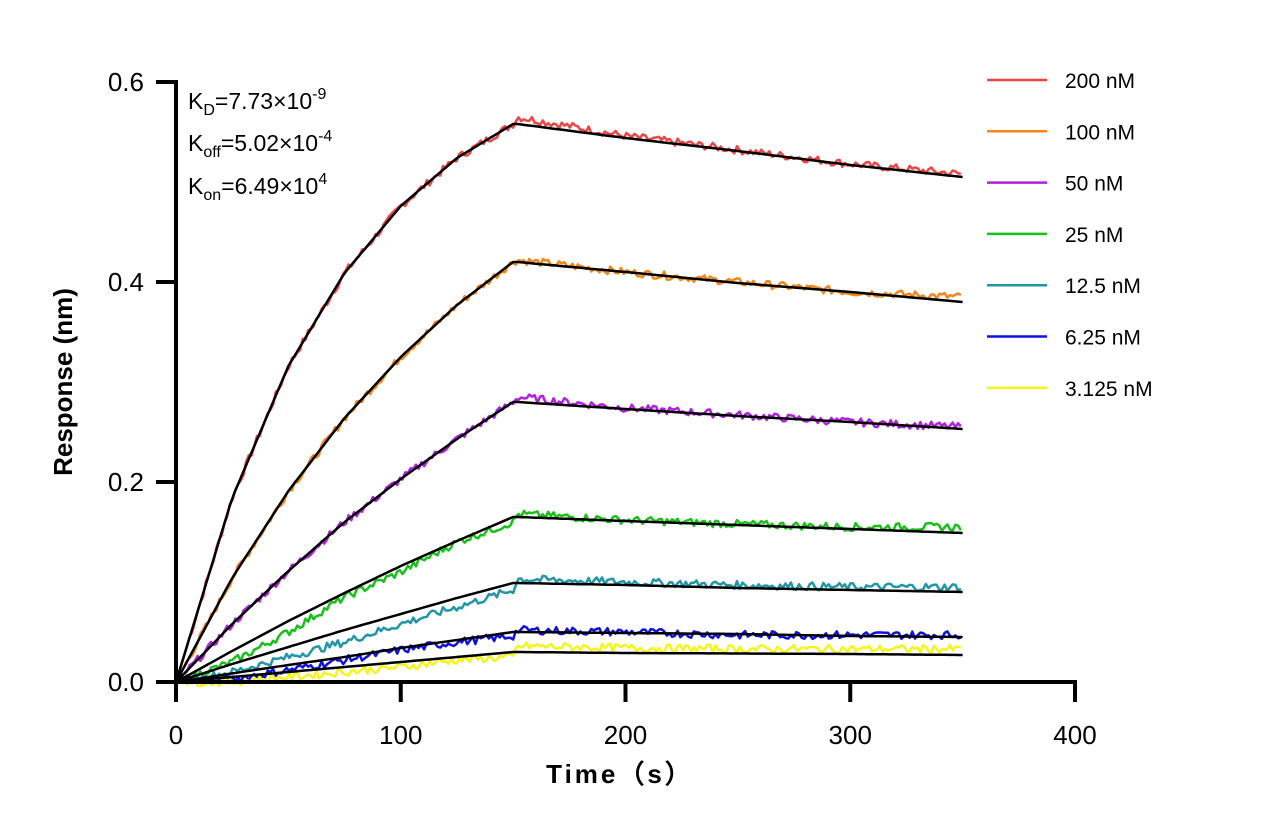 The image size is (1275, 840). What do you see at coordinates (569, 667) in the screenshot?
I see `fit-line-3_125-nM` at bounding box center [569, 667].